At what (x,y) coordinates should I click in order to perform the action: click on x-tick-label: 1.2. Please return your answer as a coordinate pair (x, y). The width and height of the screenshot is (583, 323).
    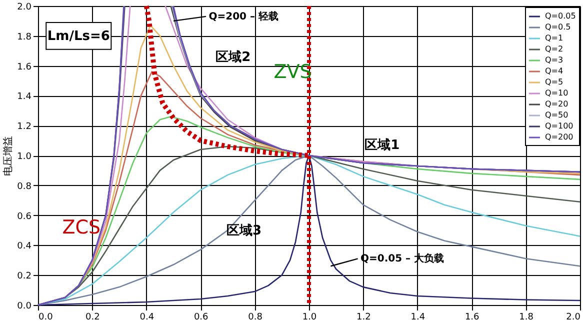
    Looking at the image, I should click on (363, 317).